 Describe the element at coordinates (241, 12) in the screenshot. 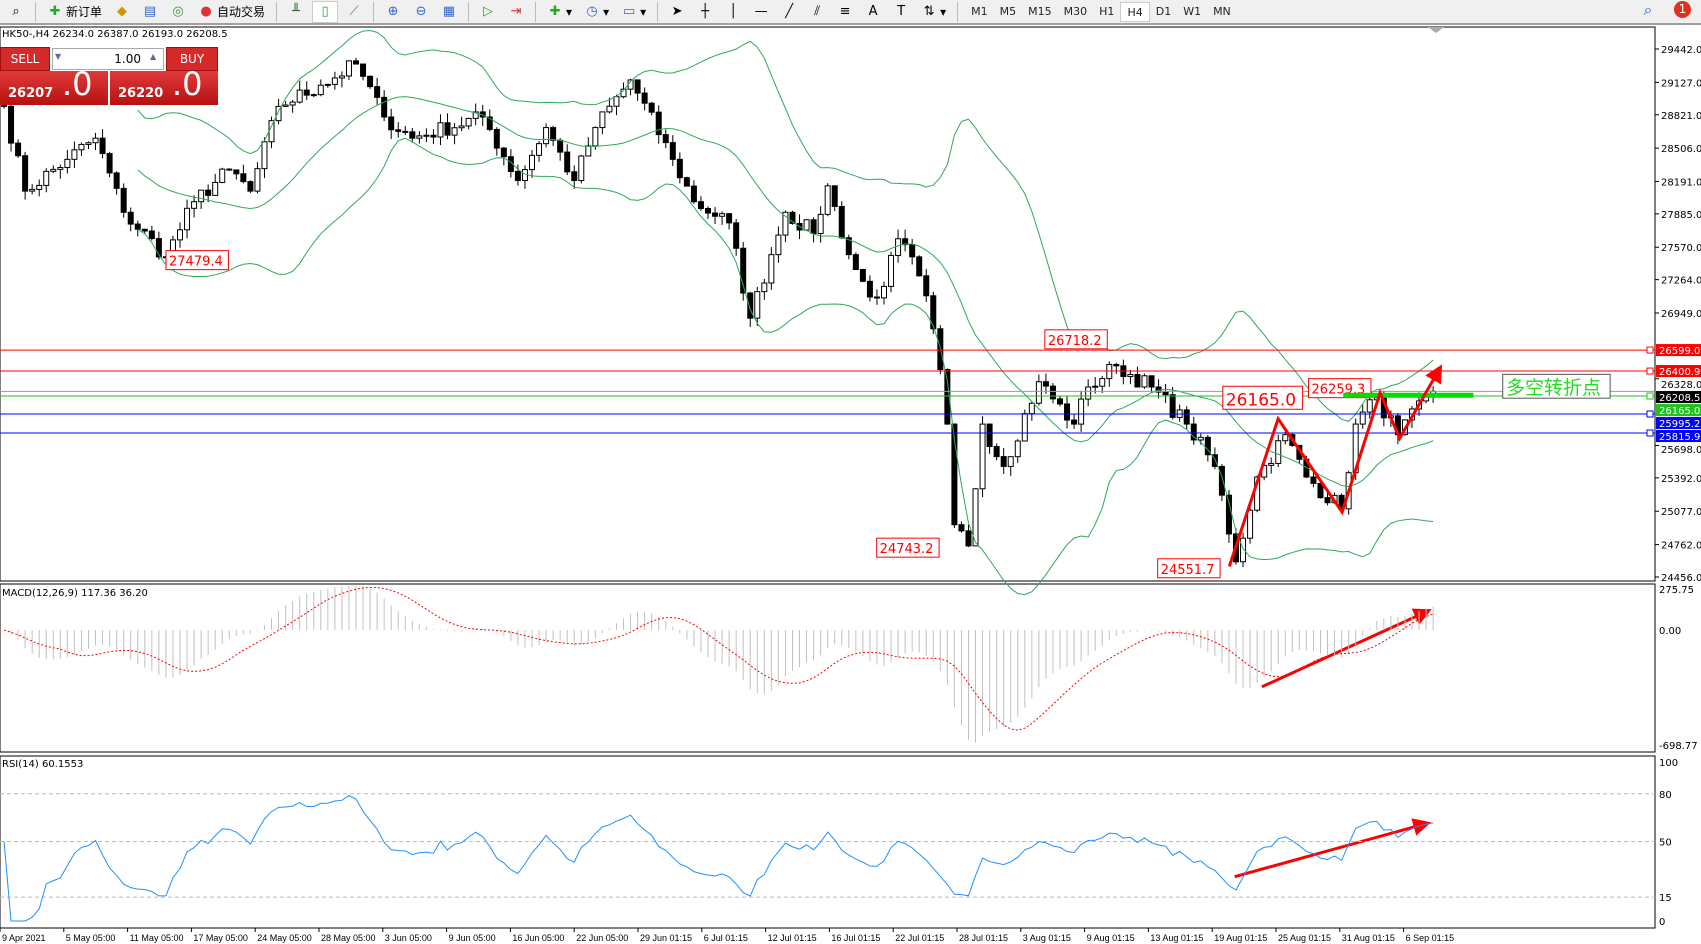

I see `auto-trading-label: 自动交易` at that location.